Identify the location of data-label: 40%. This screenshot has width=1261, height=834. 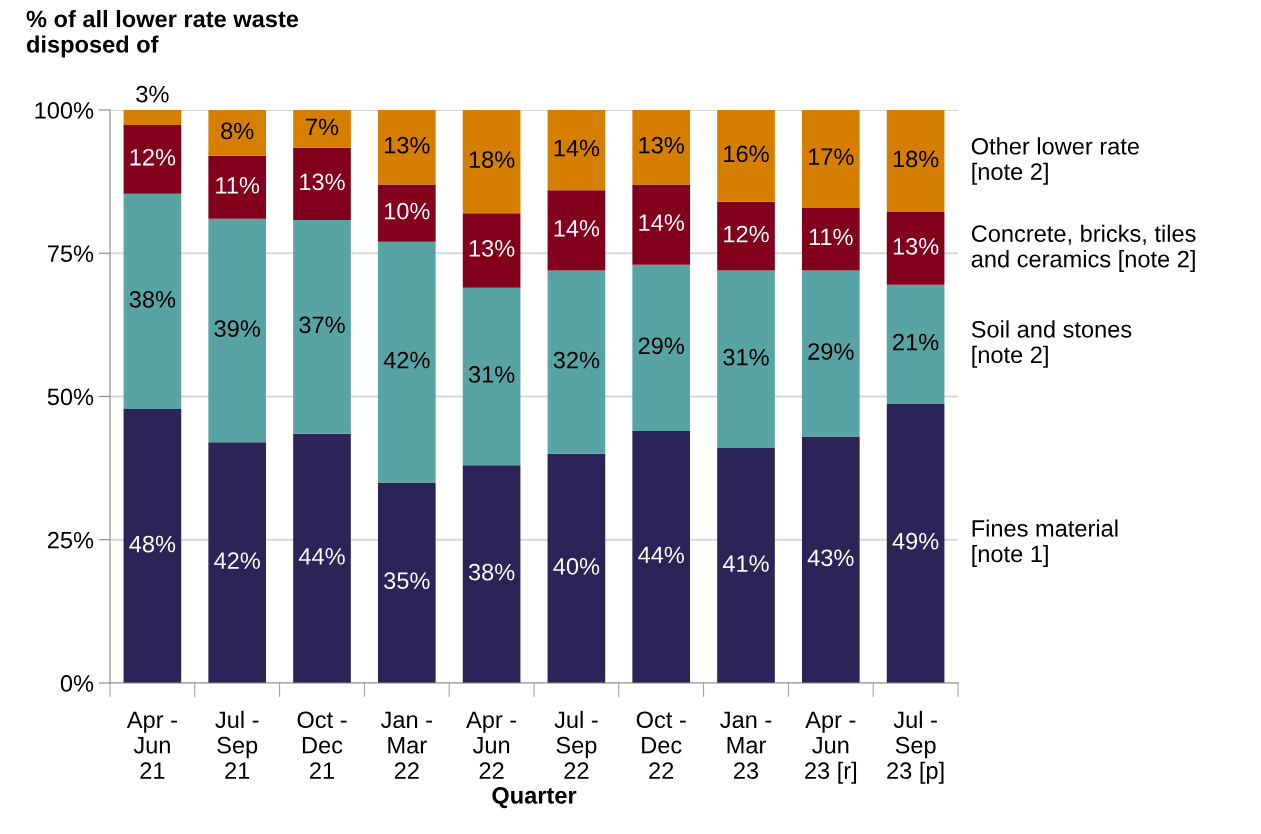
(576, 566).